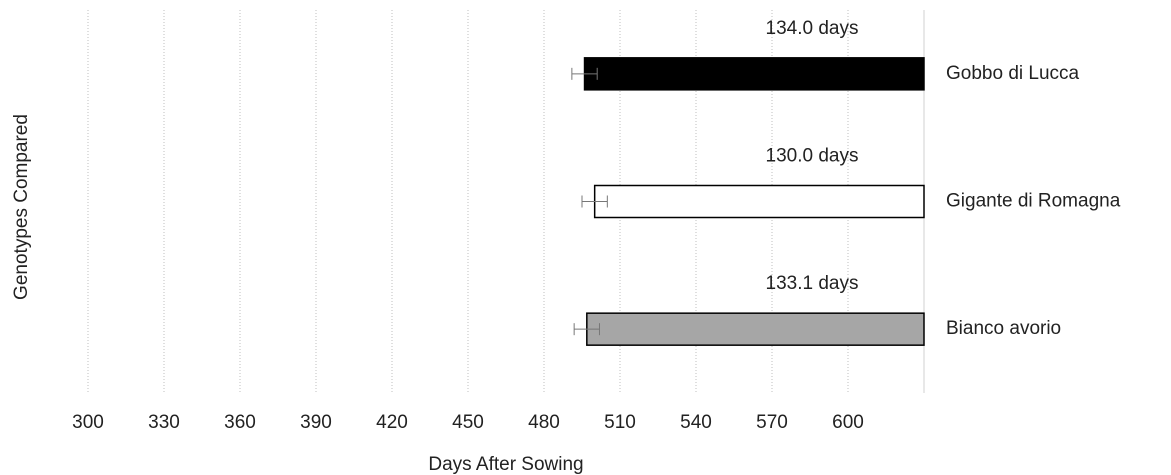 This screenshot has height=475, width=1171. I want to click on x-axis-title: Days After Sowing, so click(505, 464).